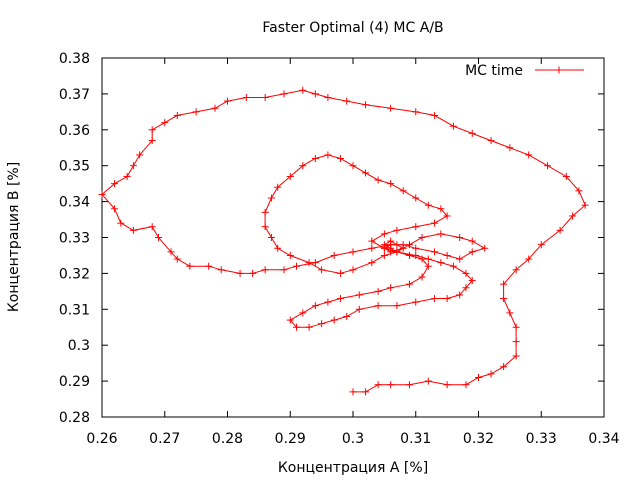 This screenshot has width=640, height=480. Describe the element at coordinates (353, 468) in the screenshot. I see `x-axis-label: Концентрация А [%]` at that location.